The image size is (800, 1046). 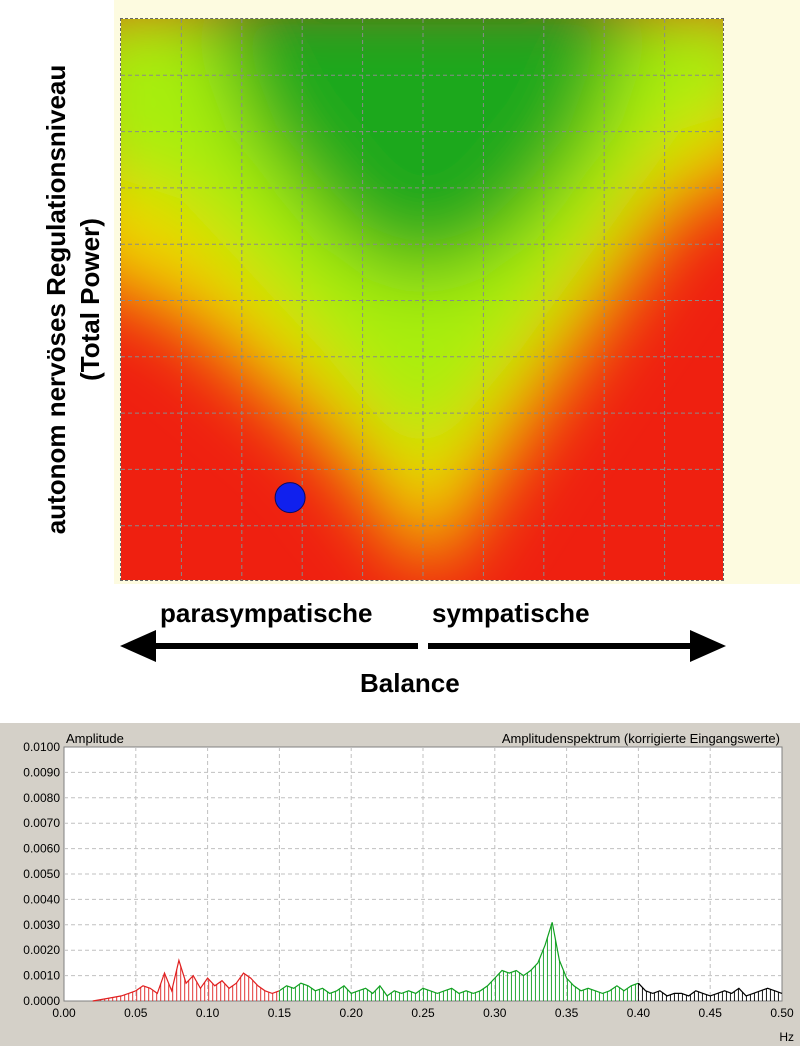 I want to click on balance-label: Balance, so click(x=410, y=683).